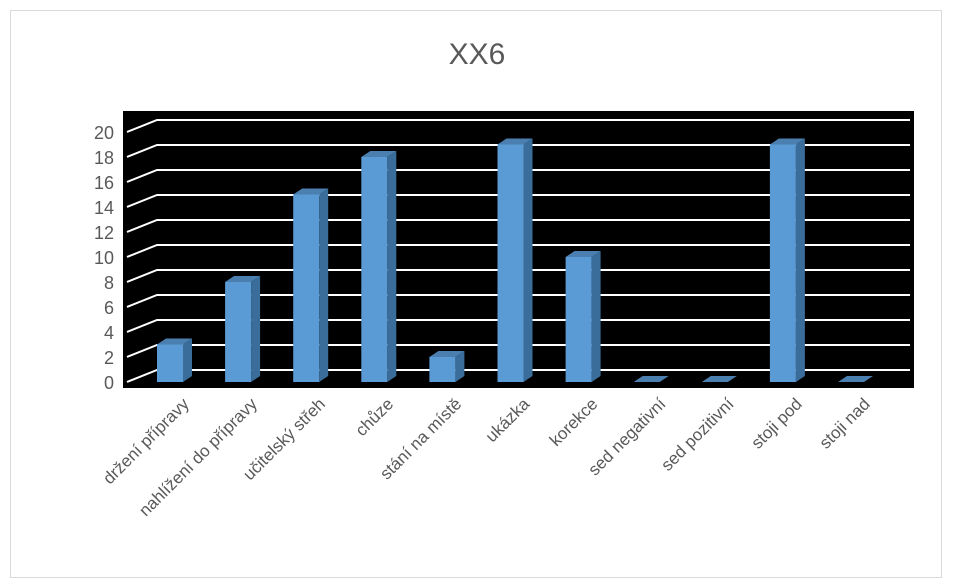 This screenshot has height=581, width=954. What do you see at coordinates (109, 308) in the screenshot?
I see `y-tick-label: 6` at bounding box center [109, 308].